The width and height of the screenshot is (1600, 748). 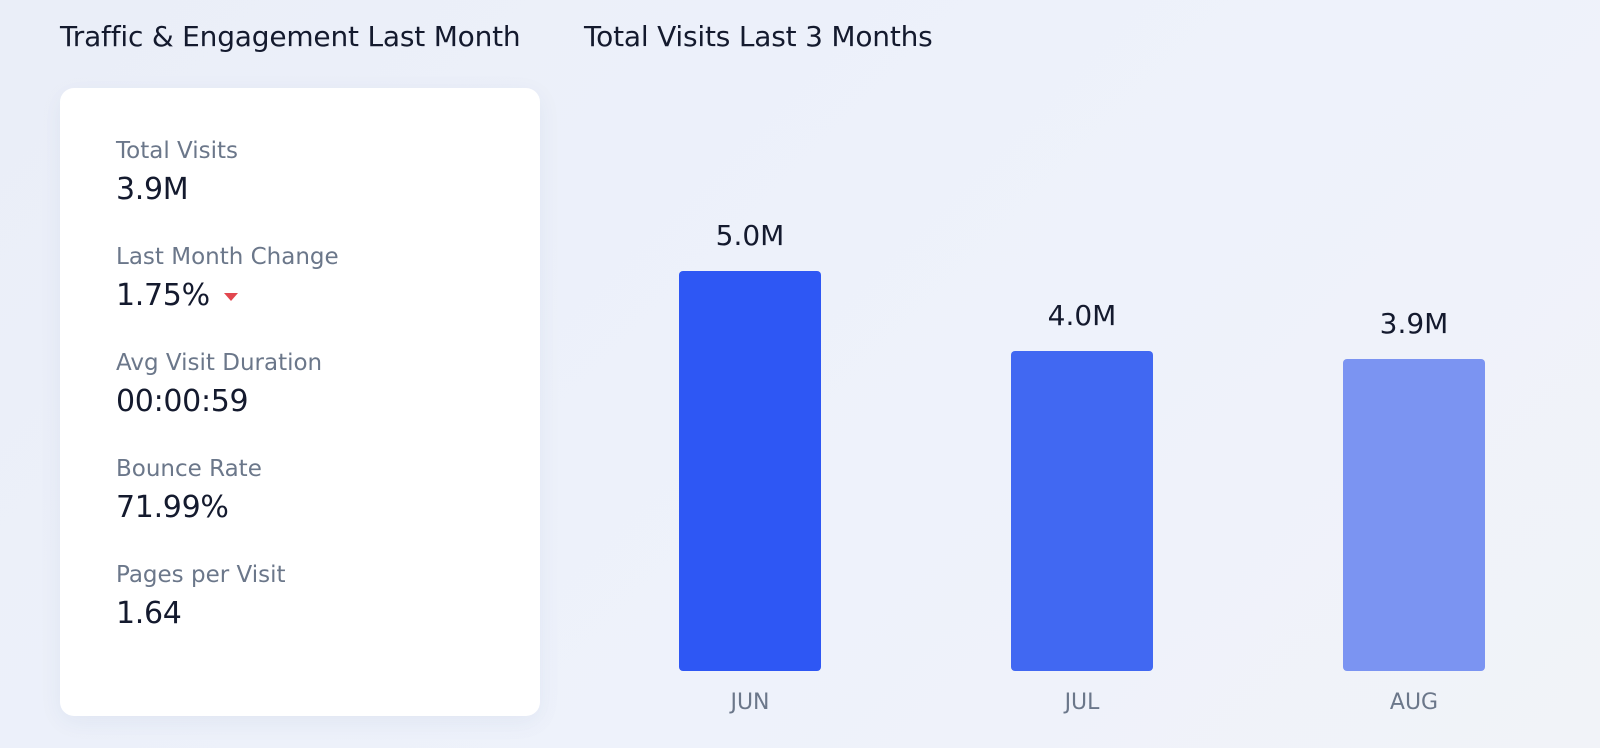 I want to click on data-label-aug: 3.9M, so click(x=1414, y=323).